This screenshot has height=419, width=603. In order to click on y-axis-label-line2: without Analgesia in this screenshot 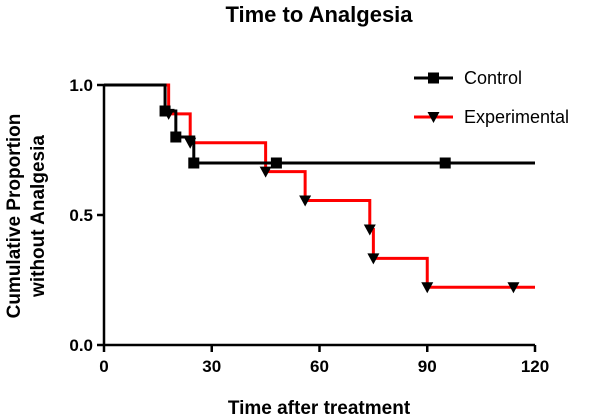, I will do `click(38, 216)`.